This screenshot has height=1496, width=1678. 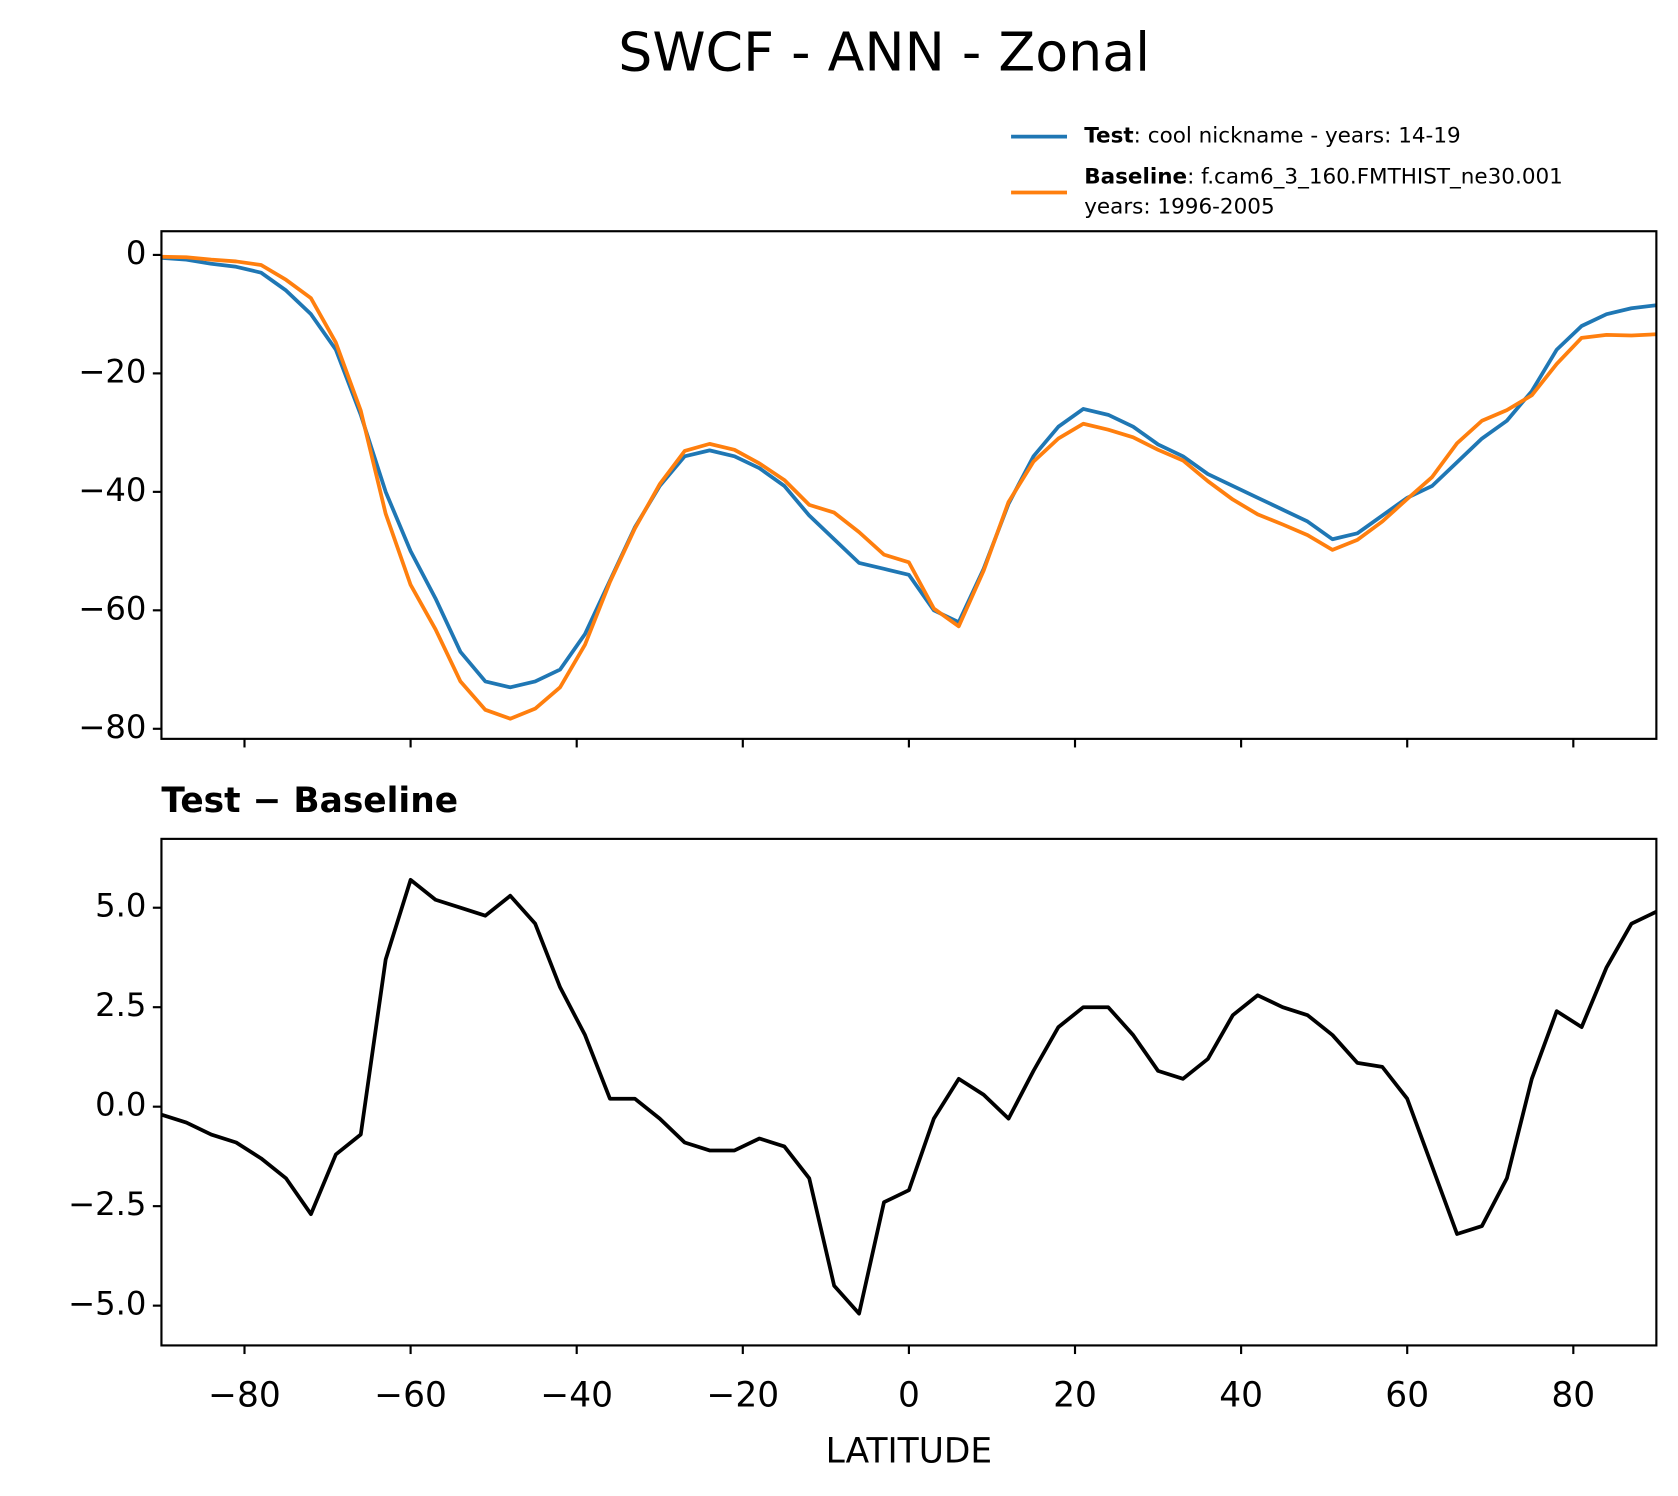 I want to click on y-tick-label: −60, so click(x=112, y=608).